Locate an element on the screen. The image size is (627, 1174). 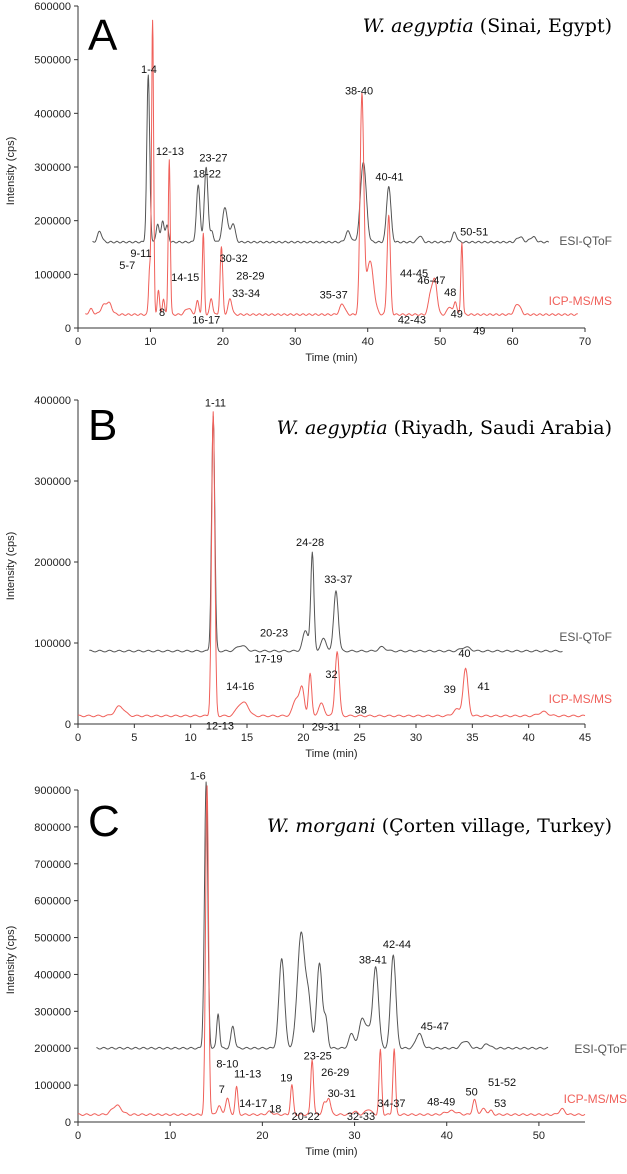
peak-label: 45-47 is located at coordinates (435, 1027).